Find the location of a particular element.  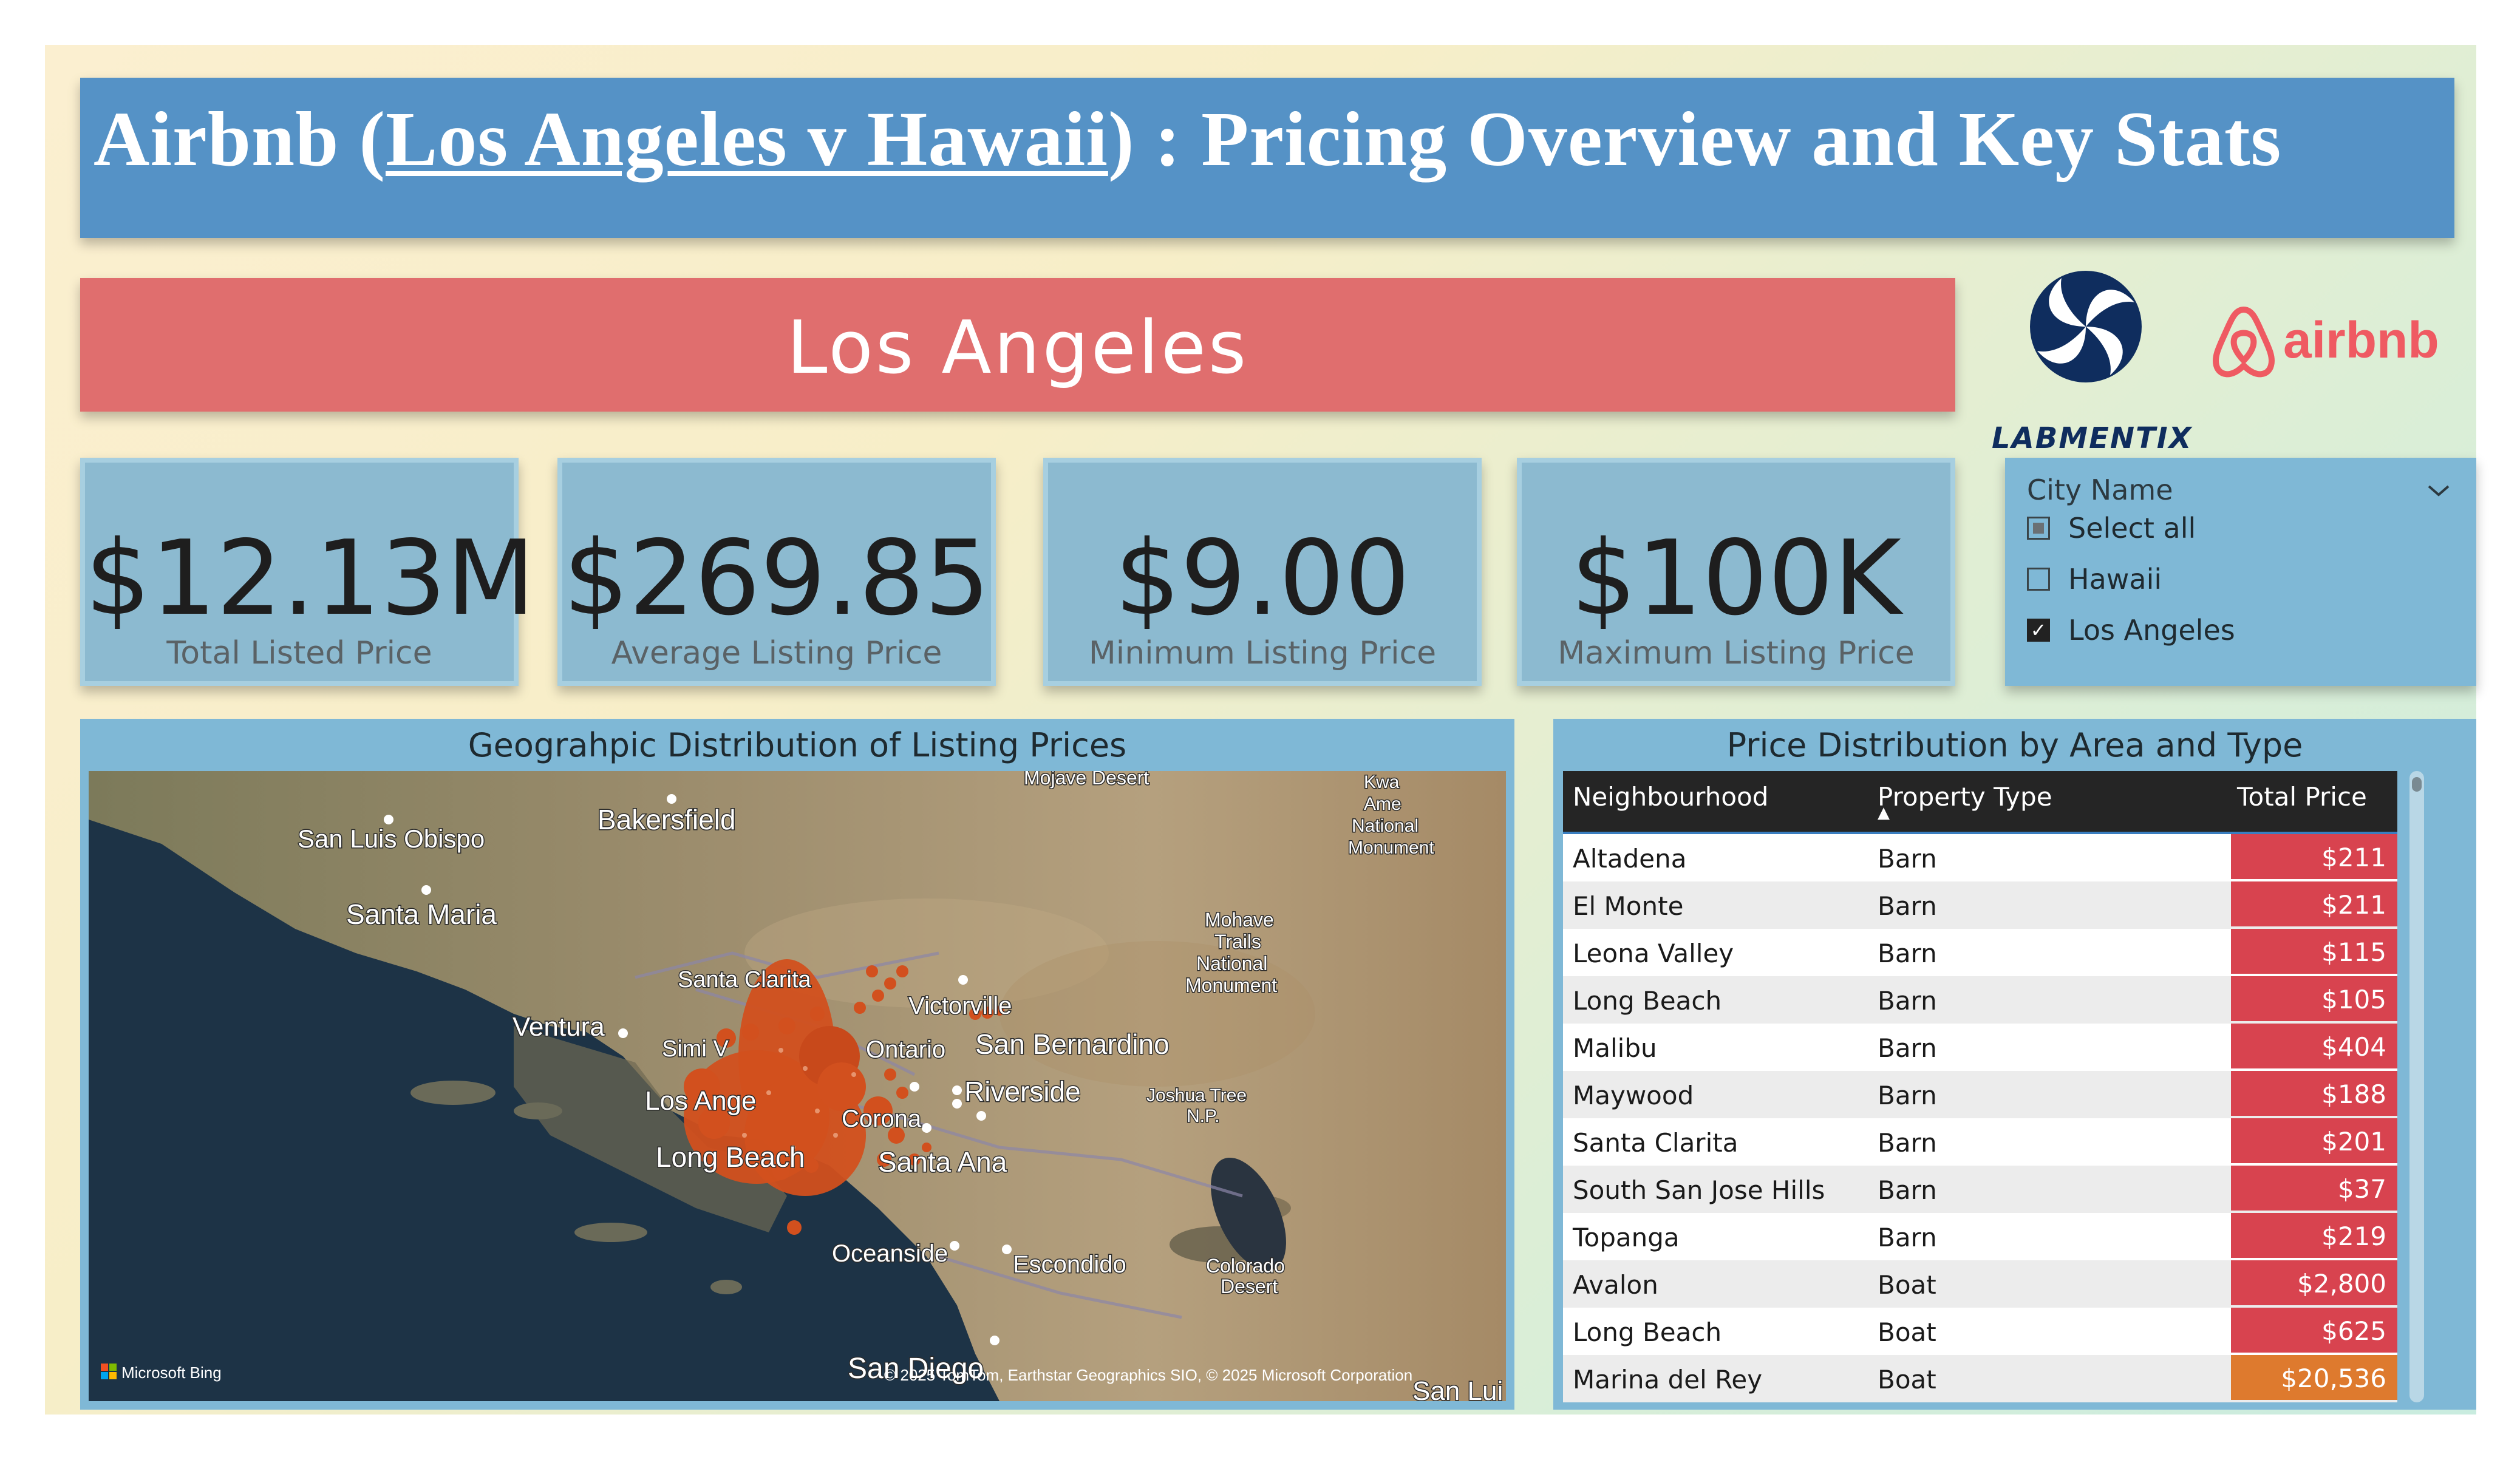

slicer-option-label: Los Angeles is located at coordinates (2151, 630).